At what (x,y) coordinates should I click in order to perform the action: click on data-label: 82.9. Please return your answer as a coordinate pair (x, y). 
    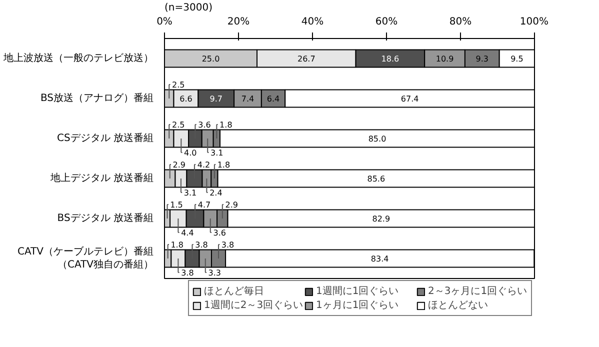
    Looking at the image, I should click on (381, 219).